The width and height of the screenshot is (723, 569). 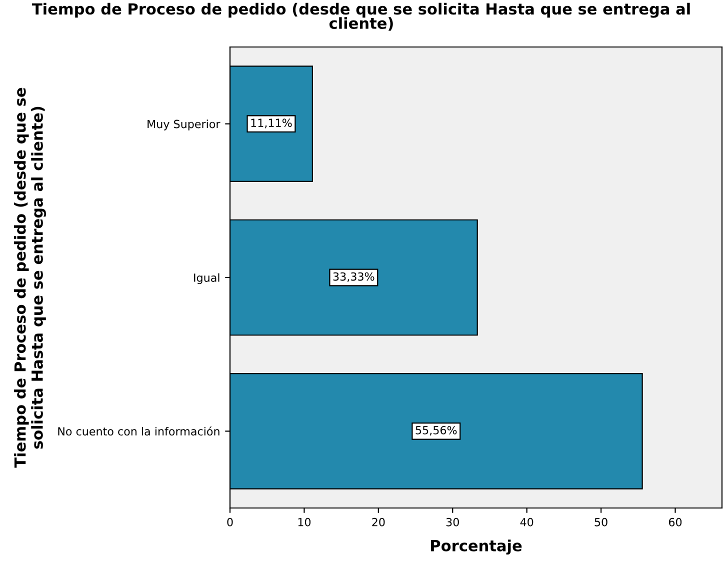 I want to click on x-tick-label: 60, so click(x=675, y=522).